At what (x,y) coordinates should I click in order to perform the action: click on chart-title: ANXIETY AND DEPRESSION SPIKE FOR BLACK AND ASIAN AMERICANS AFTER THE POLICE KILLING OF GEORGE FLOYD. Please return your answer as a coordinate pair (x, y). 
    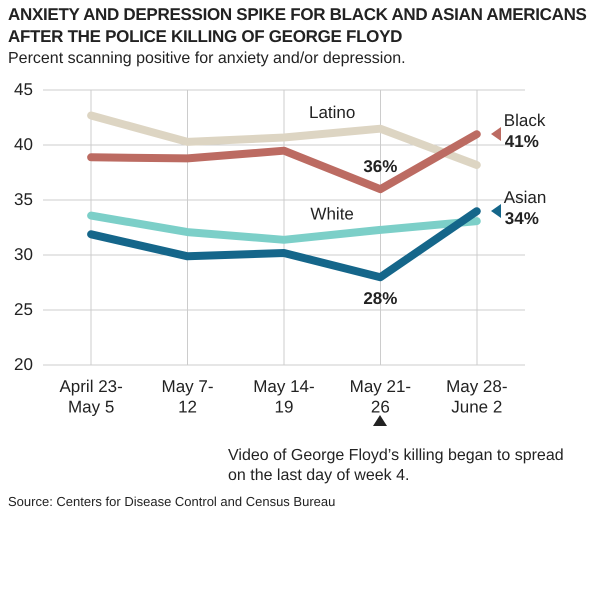
    Looking at the image, I should click on (297, 26).